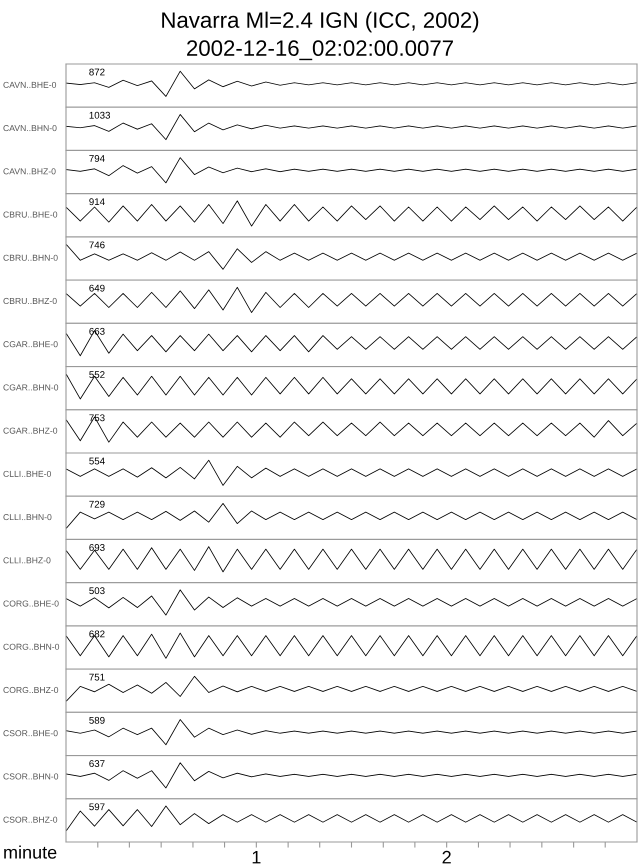 This screenshot has height=866, width=640. Describe the element at coordinates (97, 418) in the screenshot. I see `annotation: 753` at that location.